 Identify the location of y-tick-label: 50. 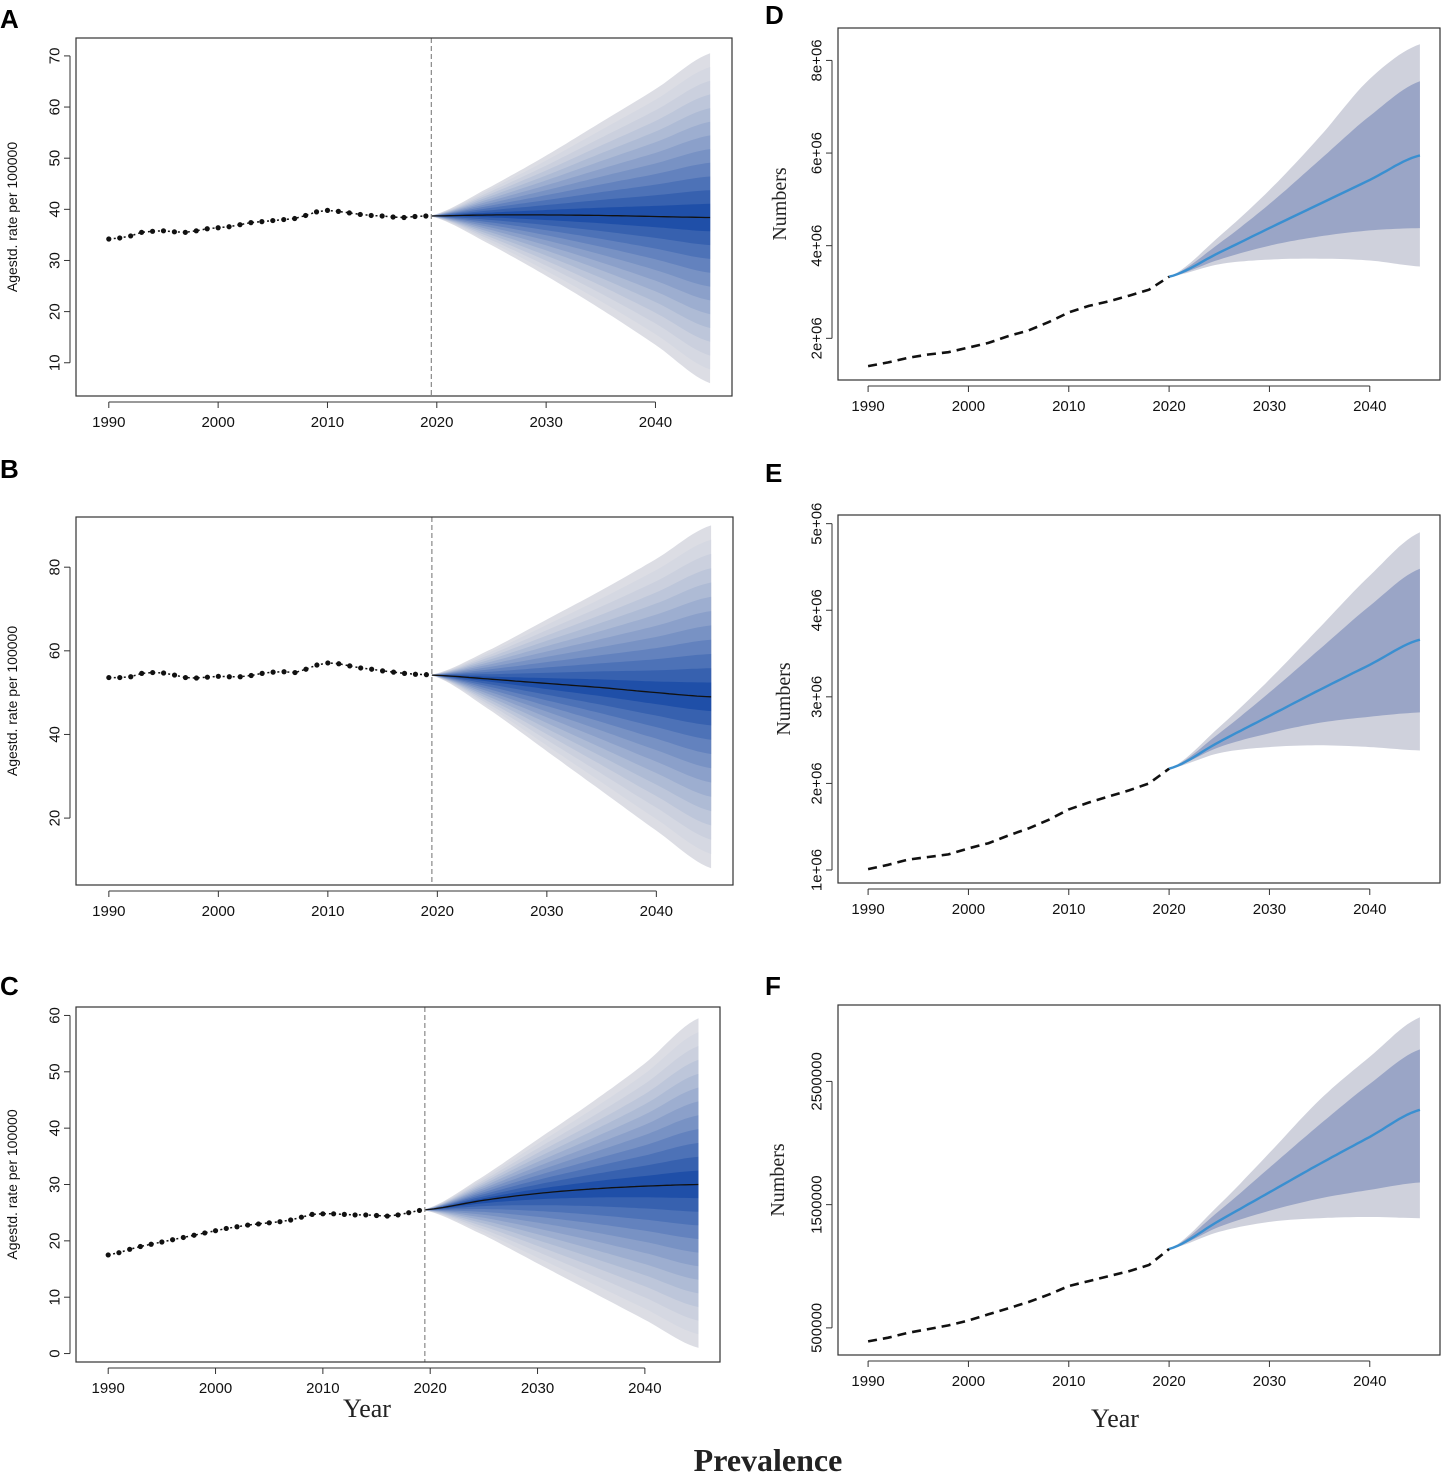
(55, 1071).